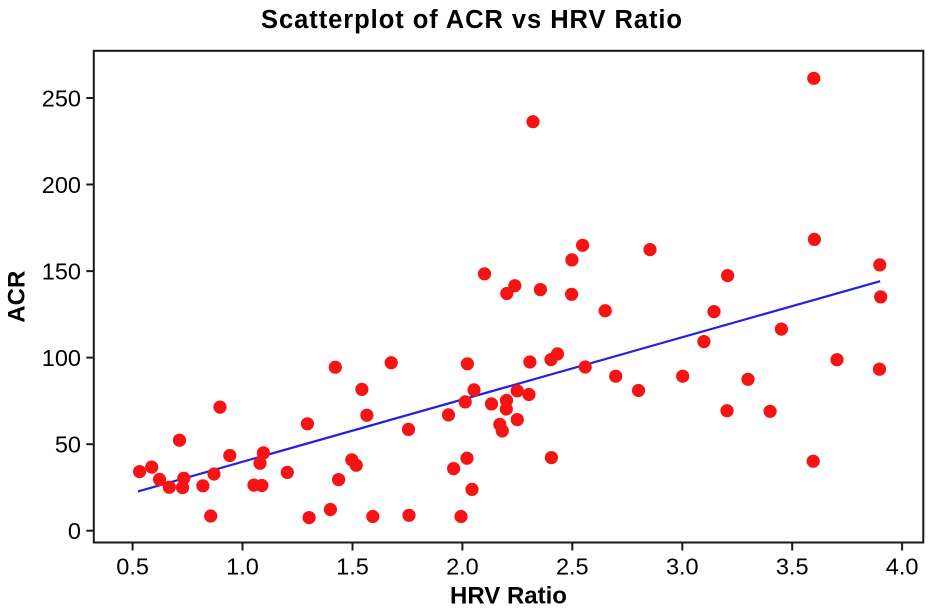 The width and height of the screenshot is (932, 610). I want to click on svg-text: 3.5, so click(792, 567).